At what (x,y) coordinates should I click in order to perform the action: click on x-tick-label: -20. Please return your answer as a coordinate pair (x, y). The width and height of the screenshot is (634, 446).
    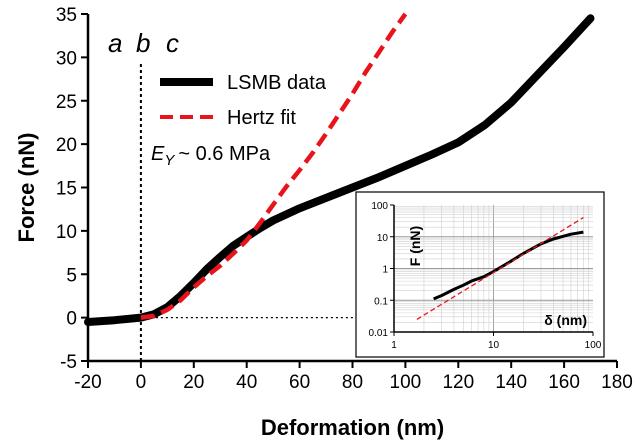
    Looking at the image, I should click on (87, 382).